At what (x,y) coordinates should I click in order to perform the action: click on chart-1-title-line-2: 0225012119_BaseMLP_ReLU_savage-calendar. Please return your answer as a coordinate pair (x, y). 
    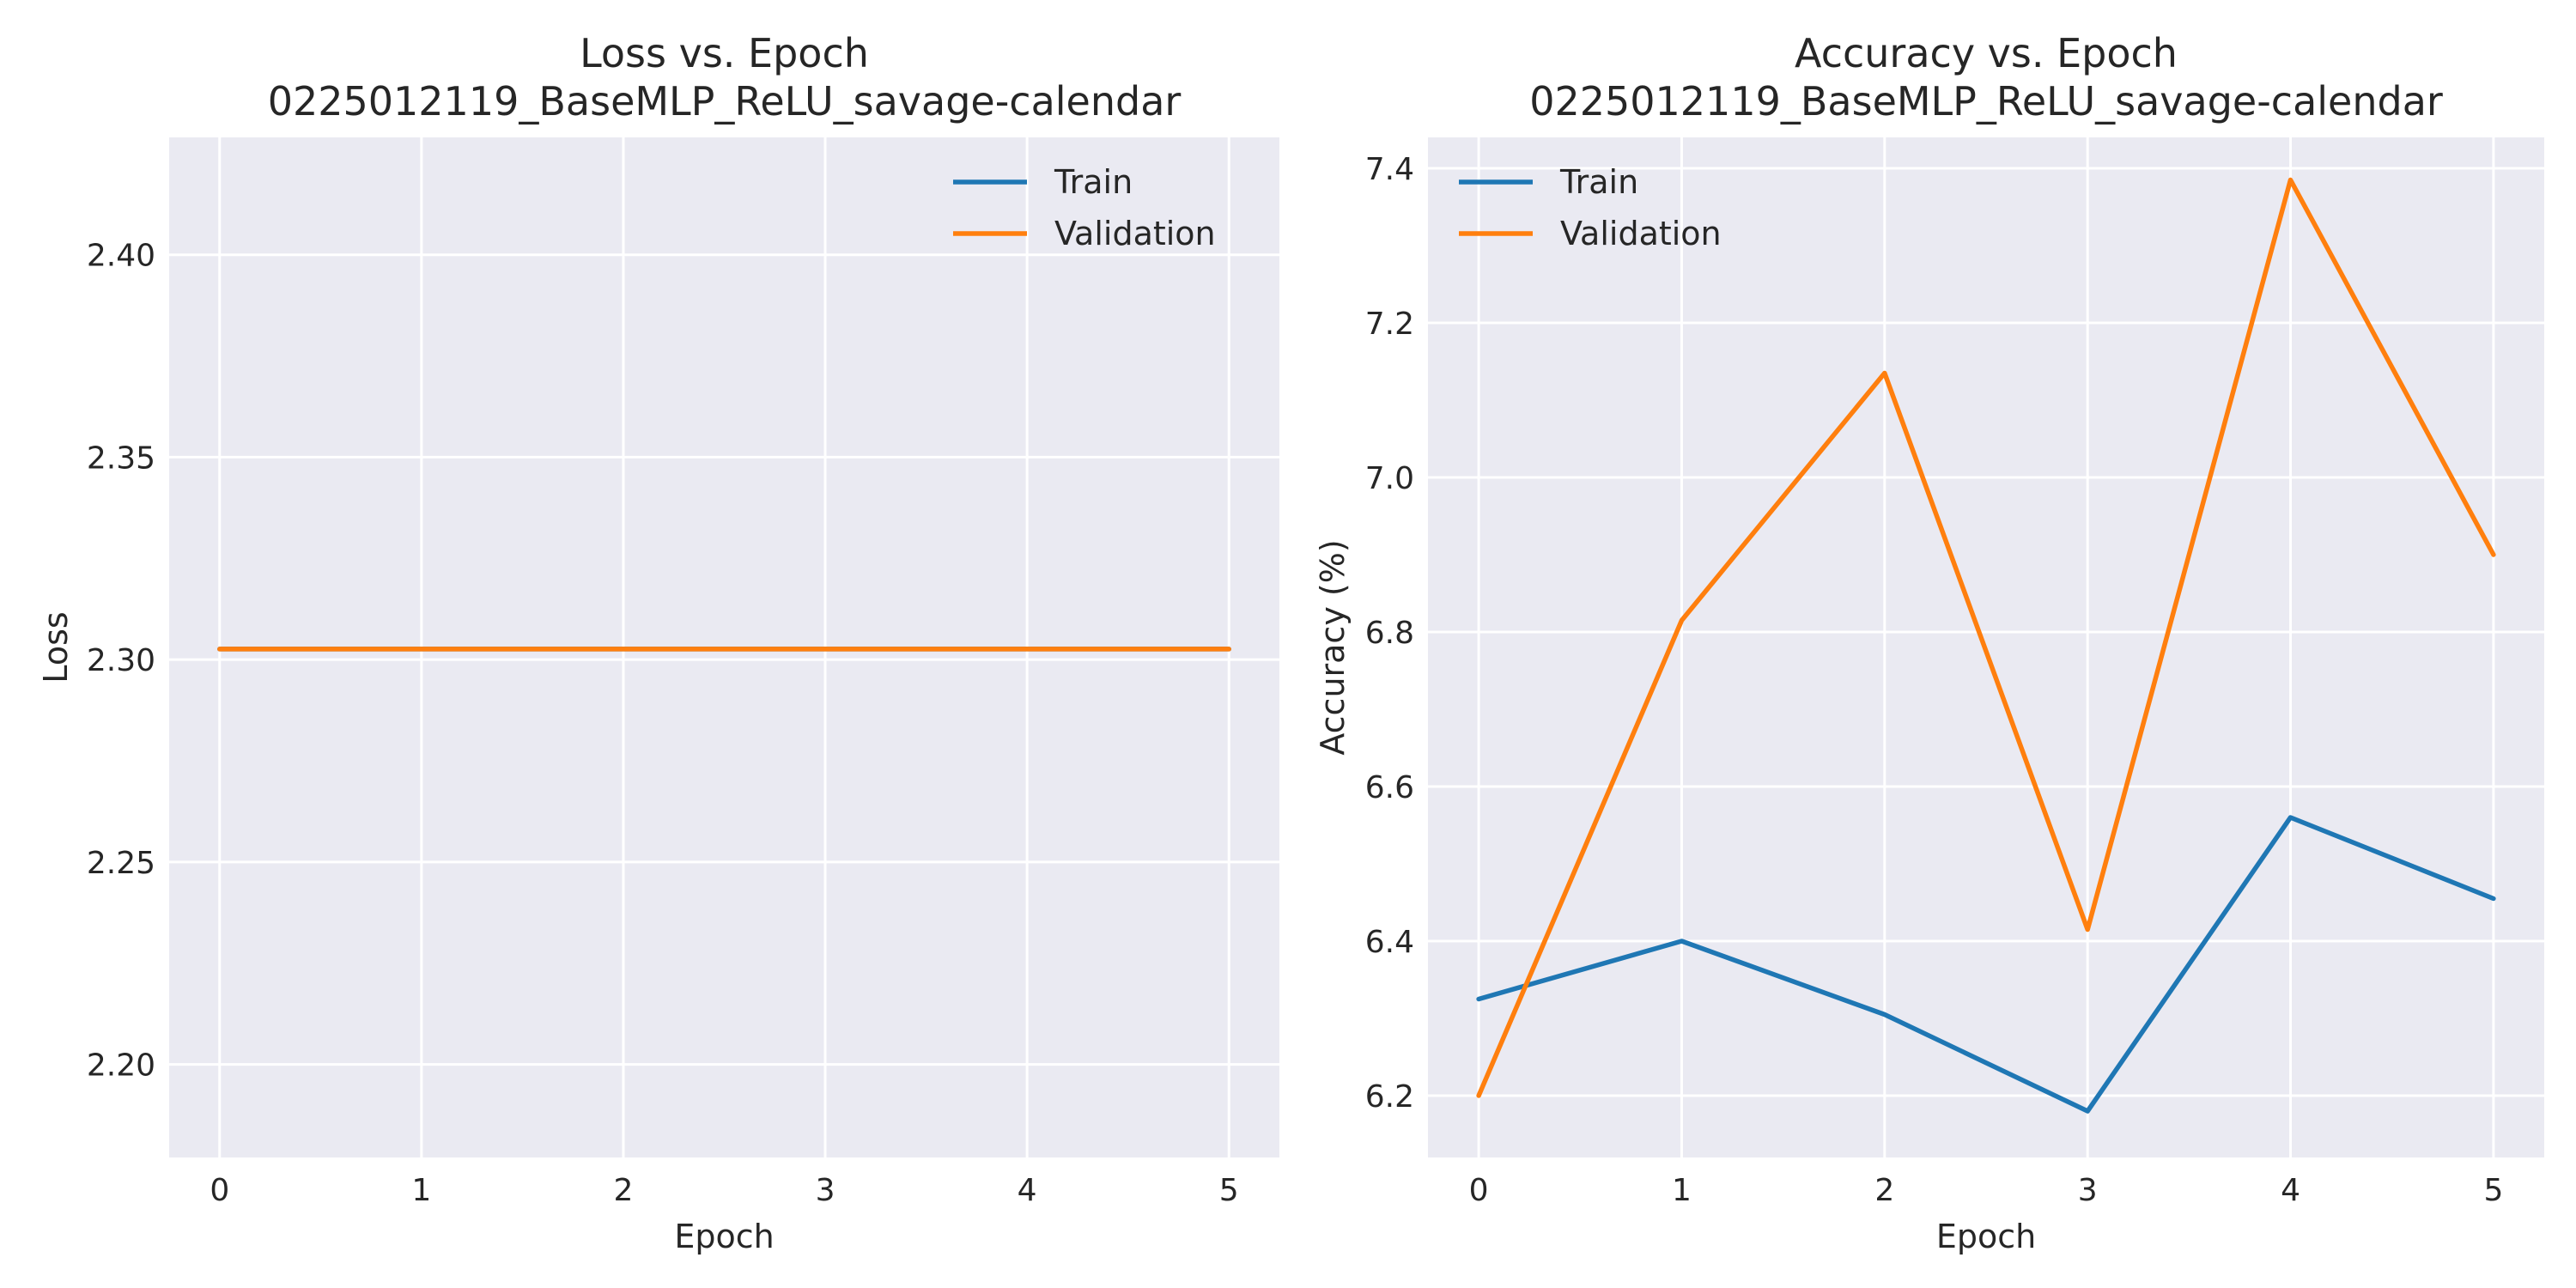
    Looking at the image, I should click on (725, 101).